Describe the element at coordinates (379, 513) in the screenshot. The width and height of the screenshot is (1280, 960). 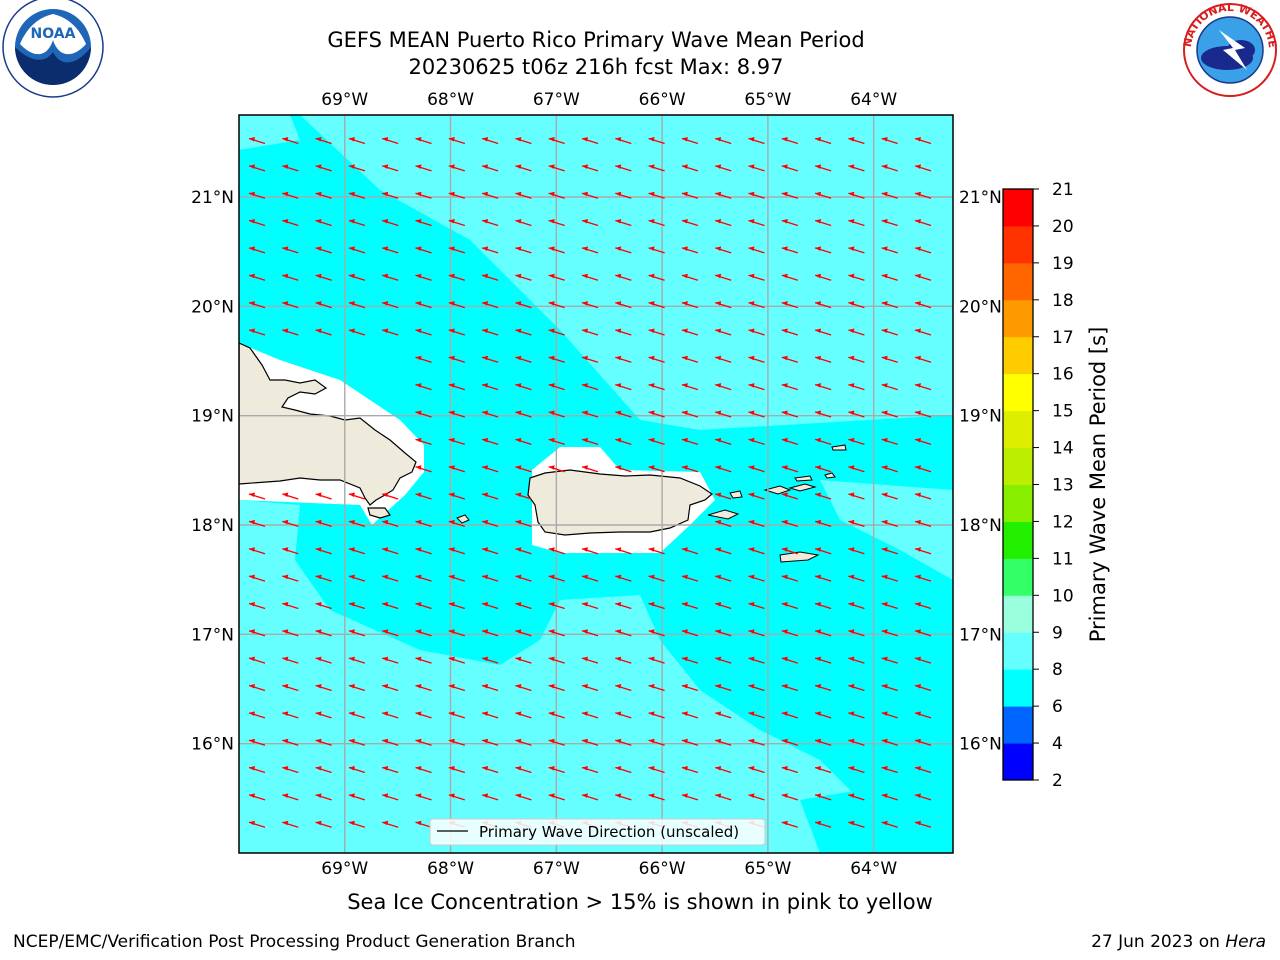
I see `beata-island` at that location.